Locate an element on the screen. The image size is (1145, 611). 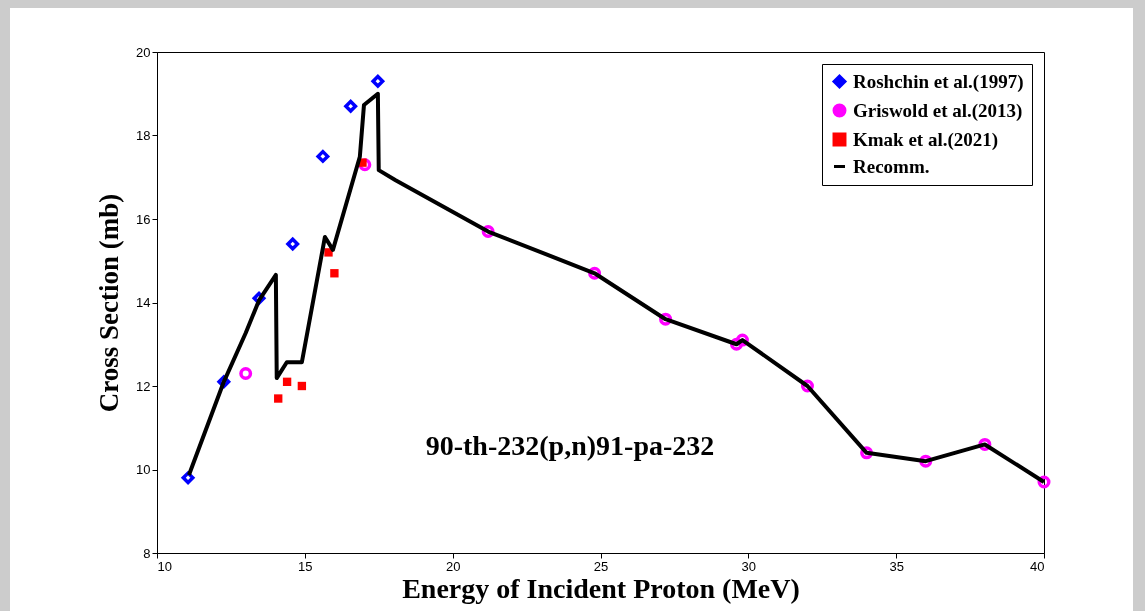
legend-label: Recomm. is located at coordinates (891, 166).